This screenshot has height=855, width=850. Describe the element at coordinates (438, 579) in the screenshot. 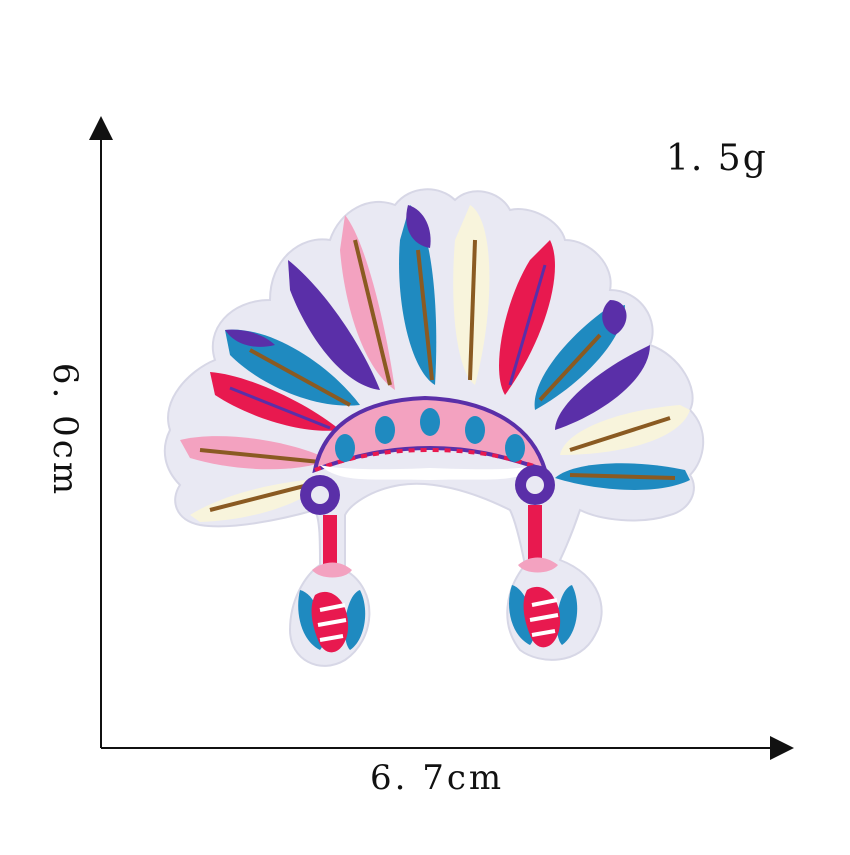

I see `tassels` at that location.